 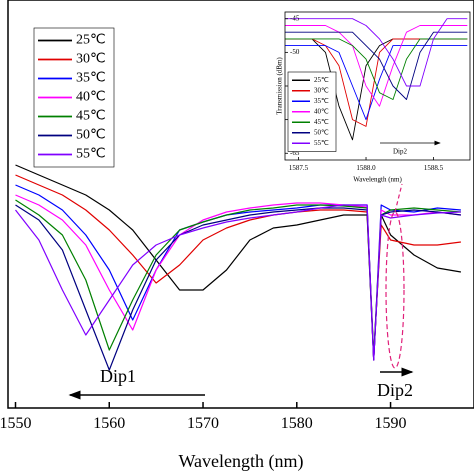 What do you see at coordinates (295, 52) in the screenshot?
I see `y-tick-label: -50` at bounding box center [295, 52].